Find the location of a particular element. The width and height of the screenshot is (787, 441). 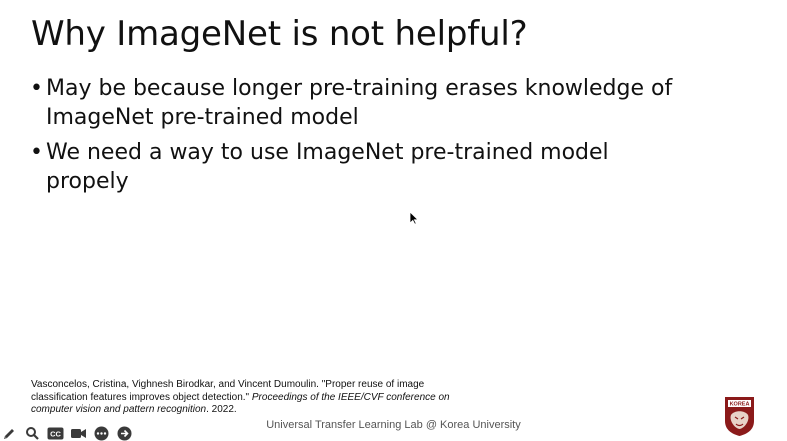

closed-caption-icon: CC is located at coordinates (55, 433).